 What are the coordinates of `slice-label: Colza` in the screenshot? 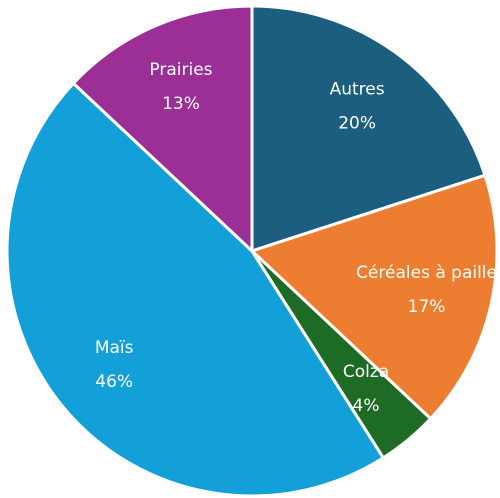 It's located at (366, 372).